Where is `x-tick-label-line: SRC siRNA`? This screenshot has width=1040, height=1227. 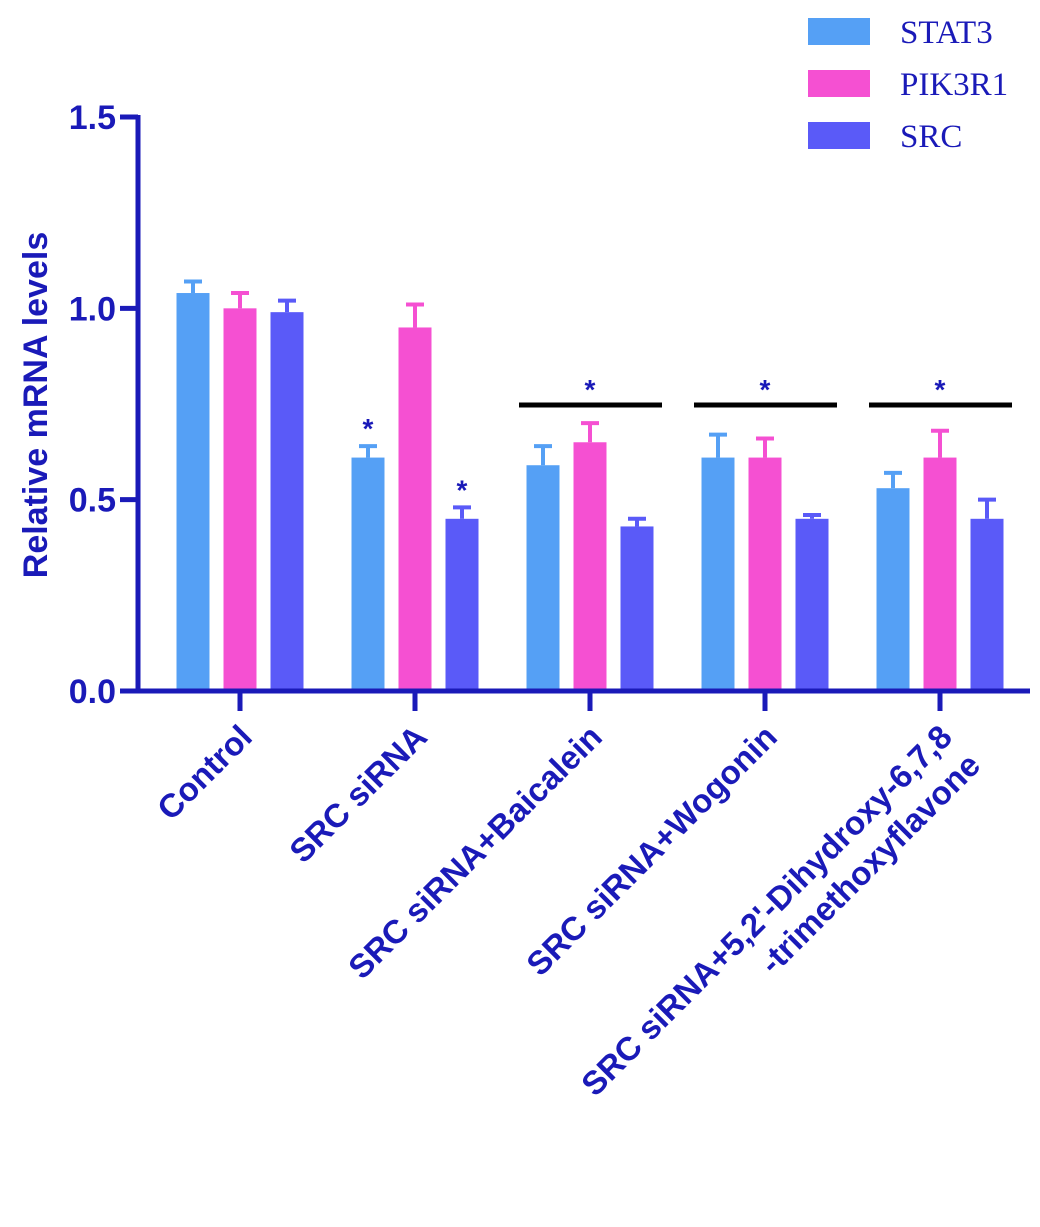 x-tick-label-line: SRC siRNA is located at coordinates (358, 794).